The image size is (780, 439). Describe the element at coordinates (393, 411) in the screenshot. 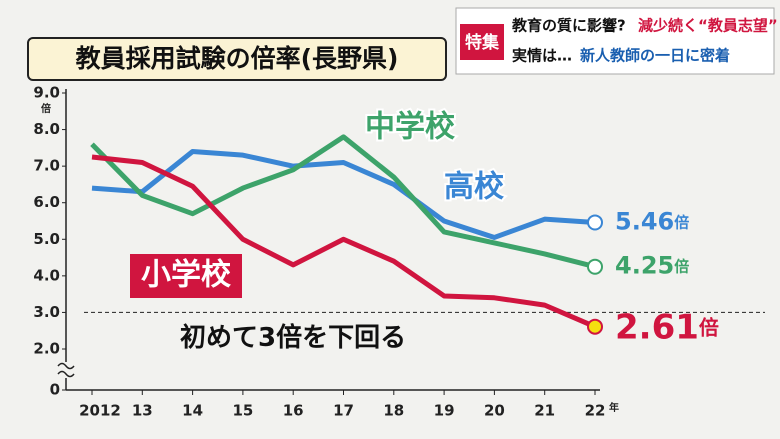

I see `x-tick-label: 18` at that location.